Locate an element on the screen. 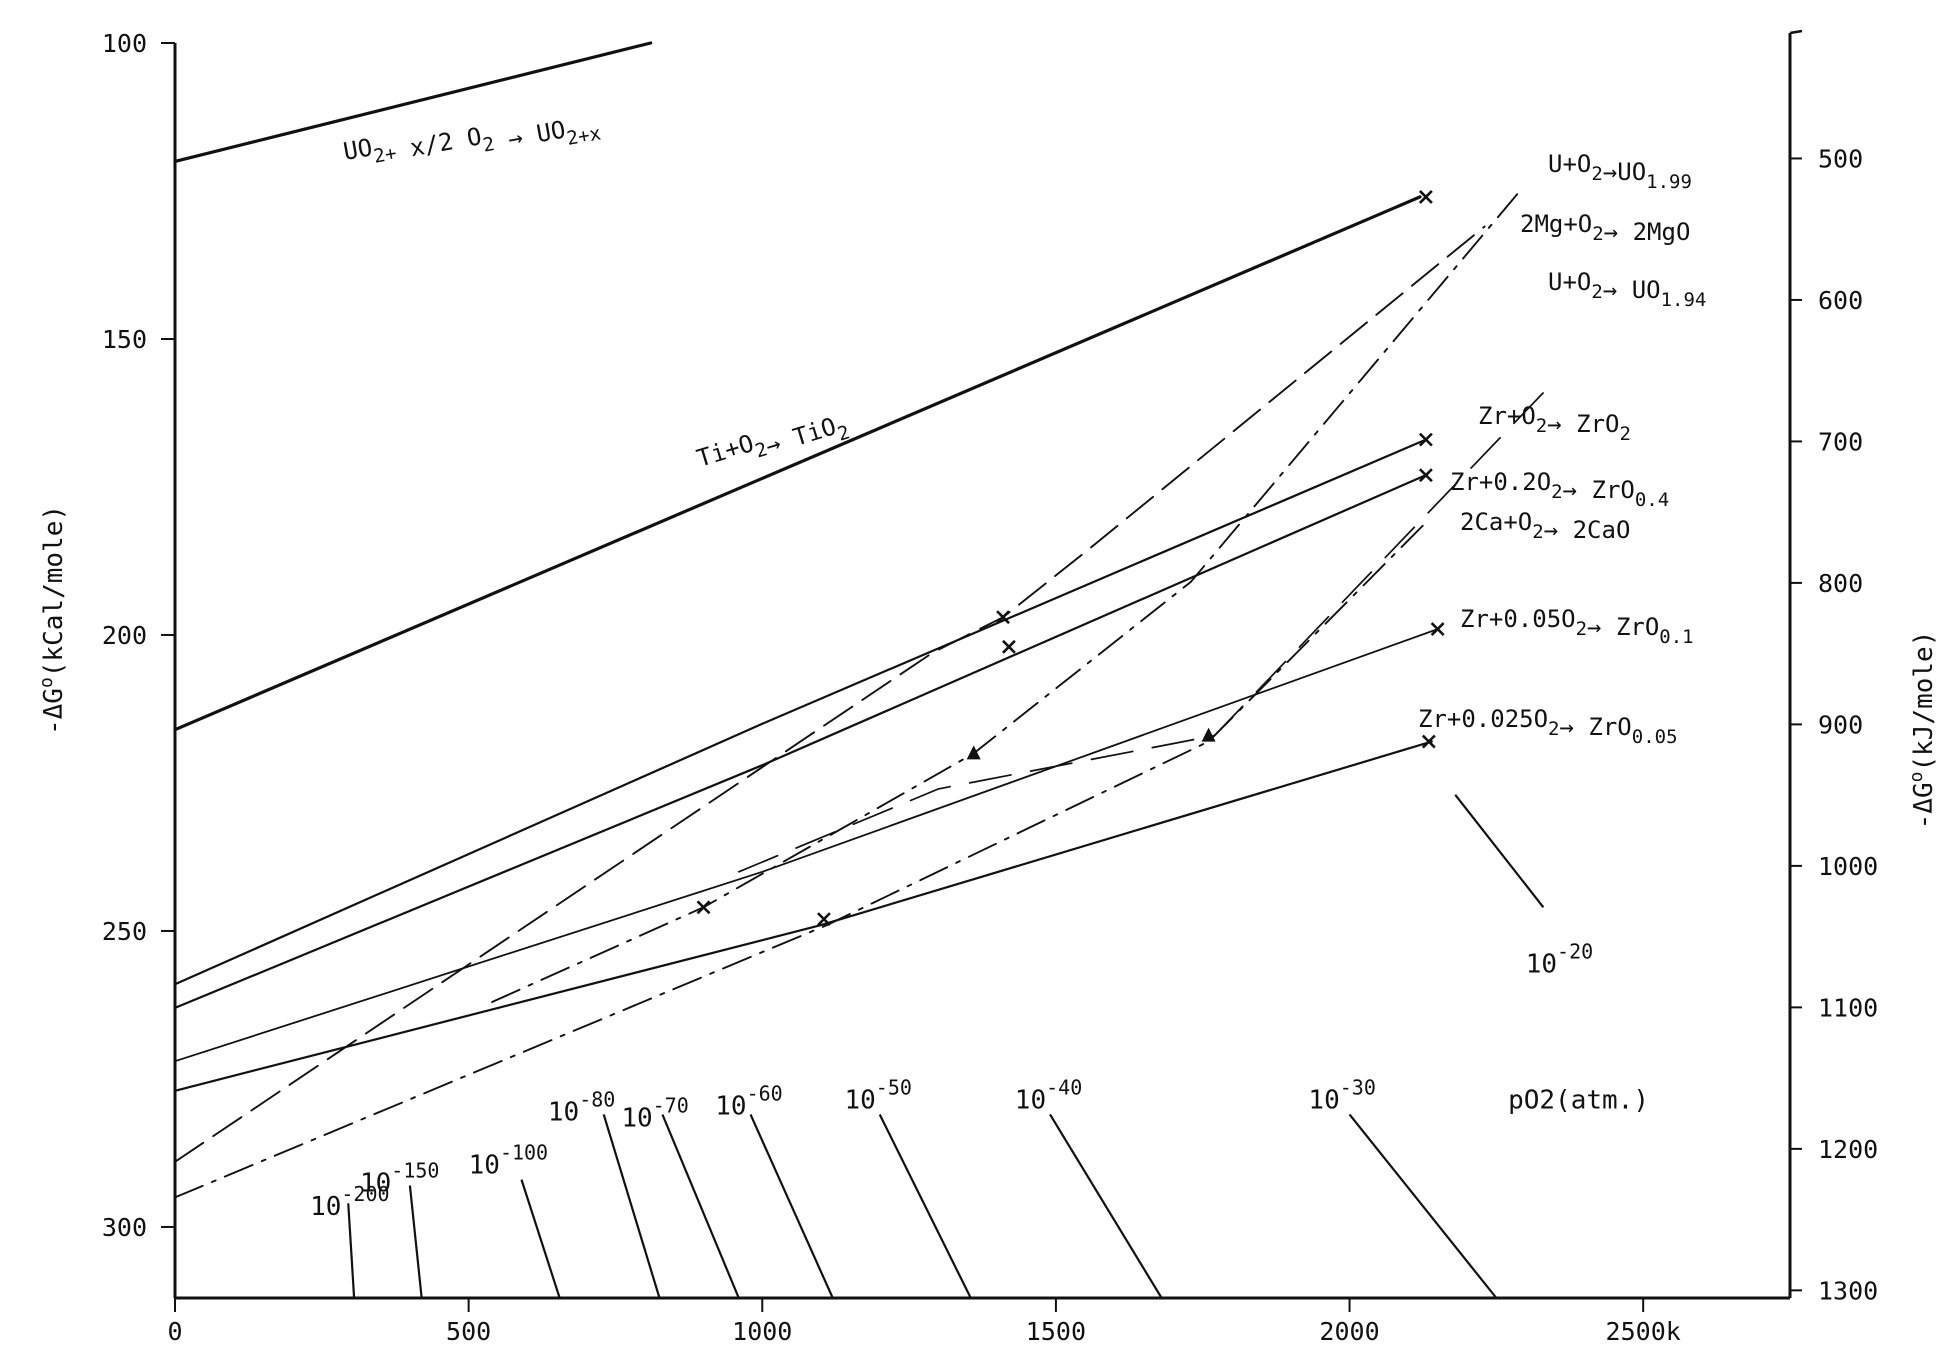 The width and height of the screenshot is (1959, 1355). curve-label-uo199: U+O2→UO1.99 is located at coordinates (1620, 171).